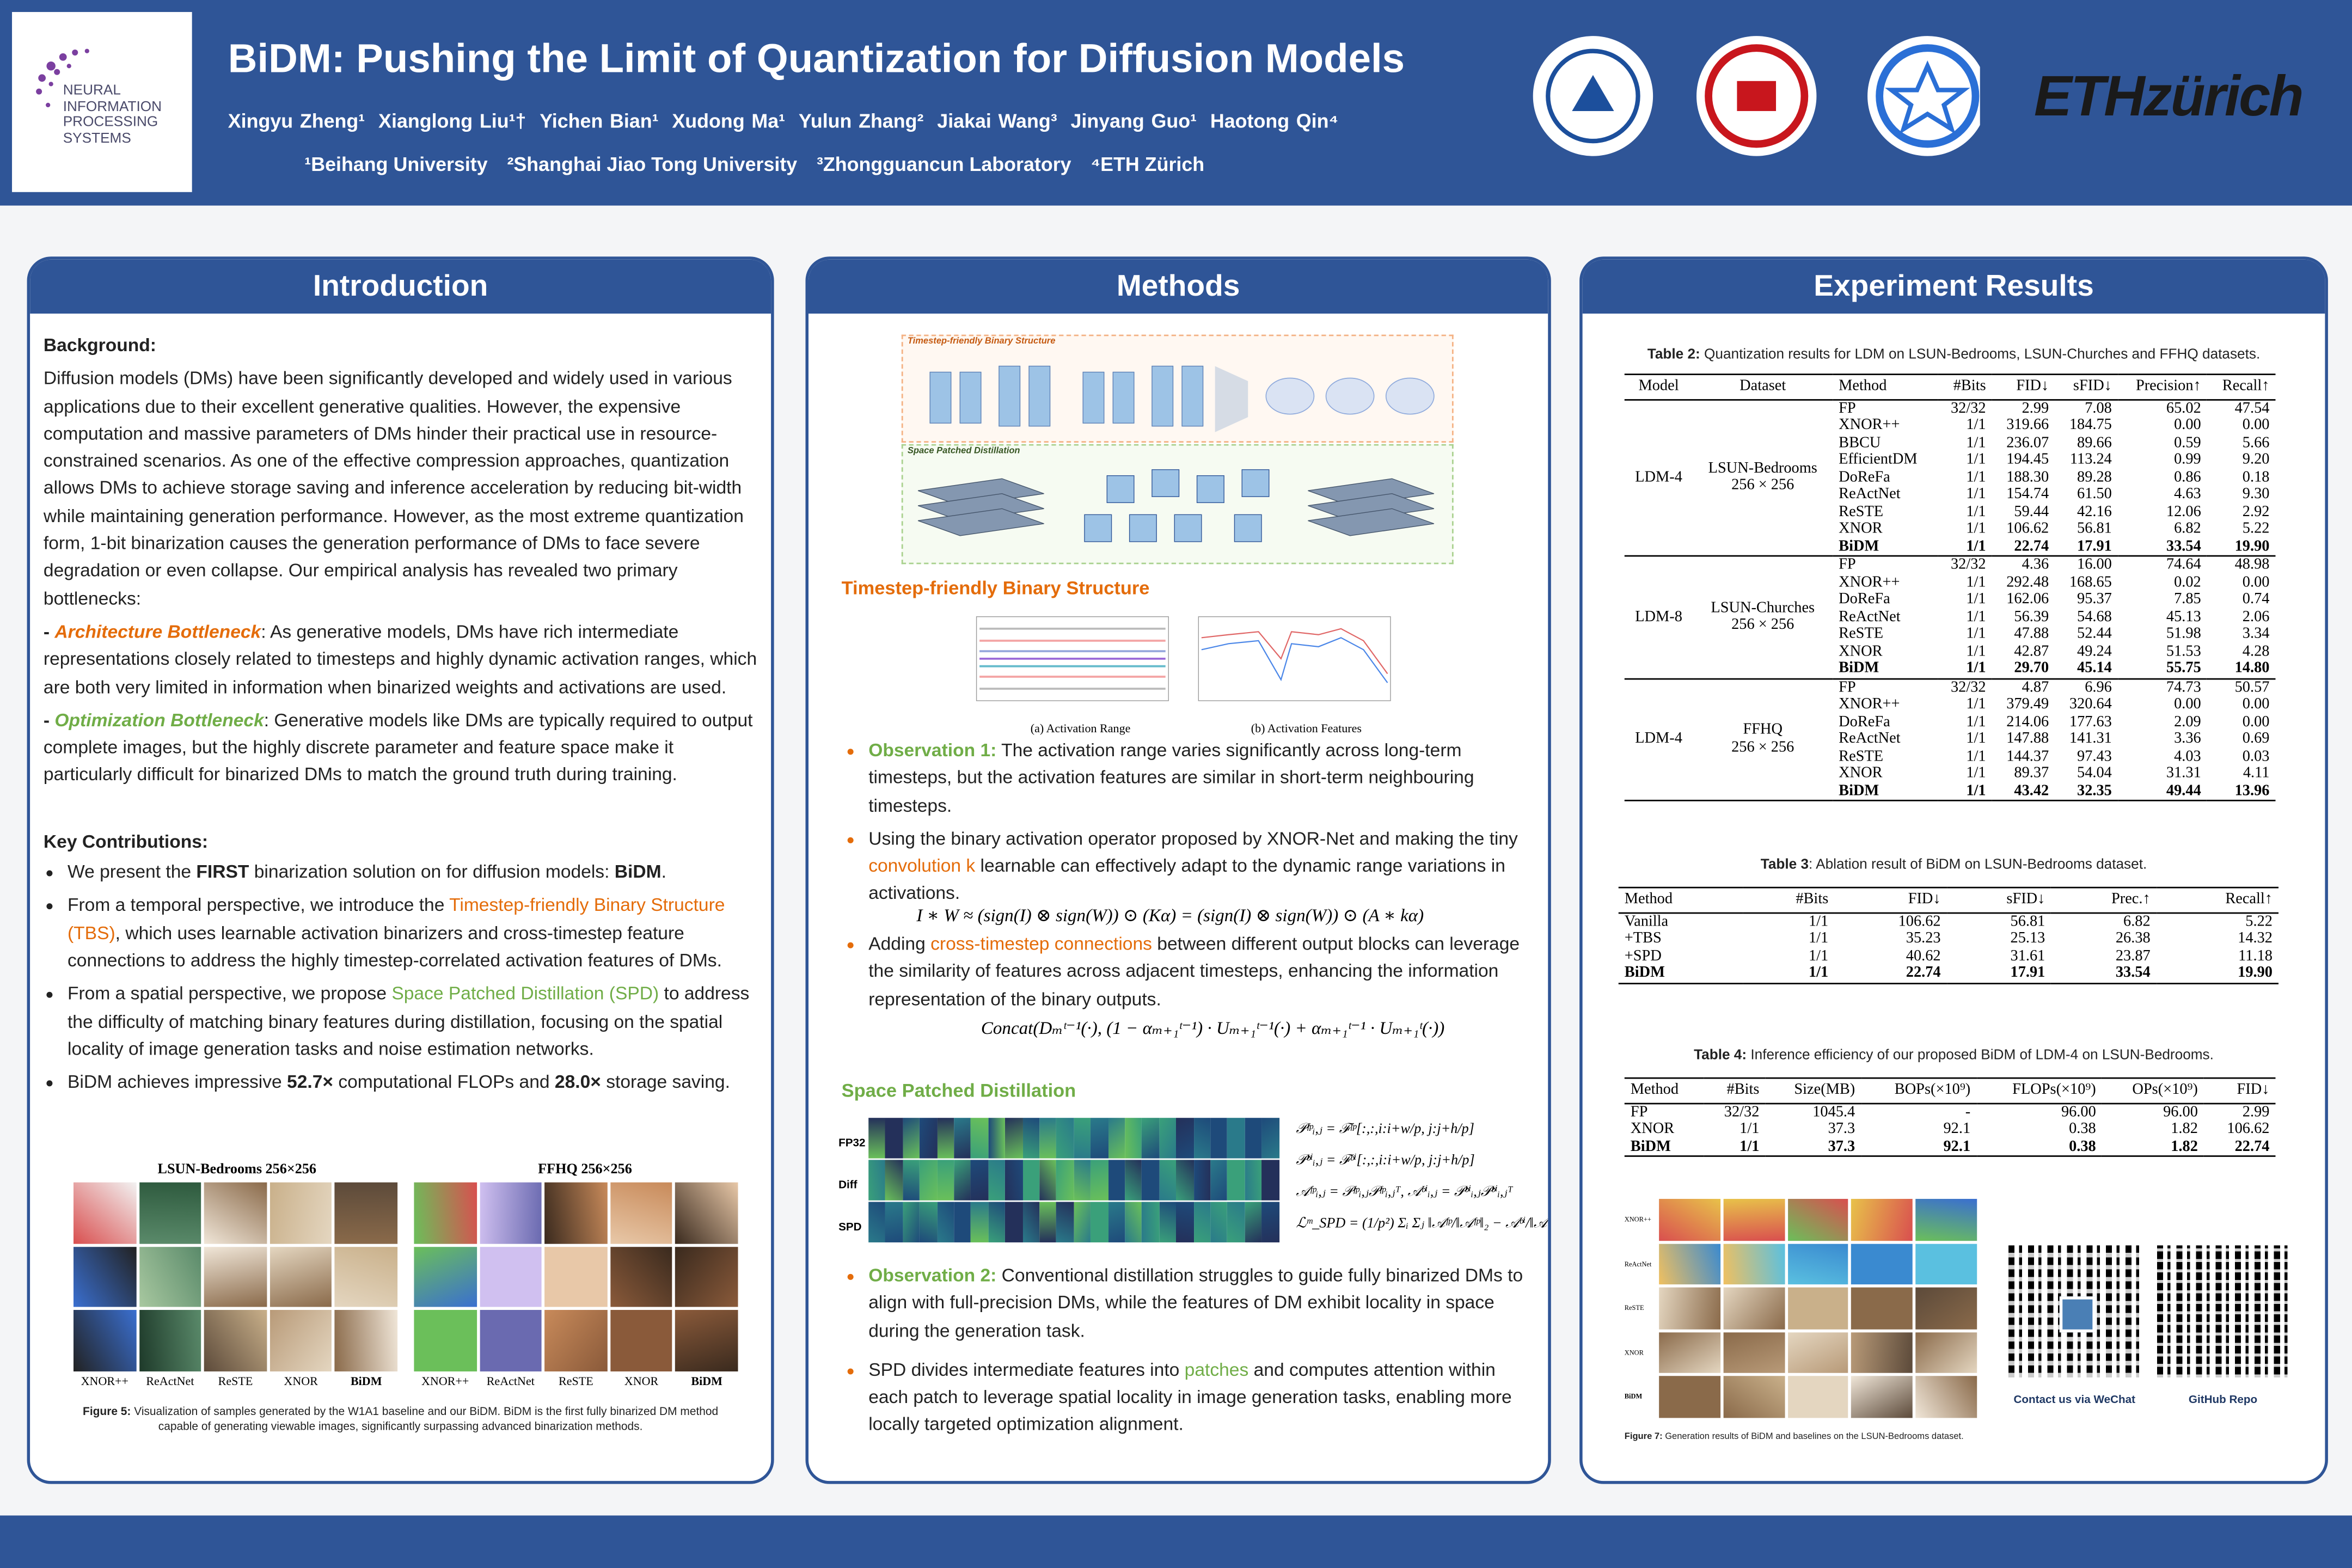 The image size is (2352, 1568). I want to click on text-segment: We present the, so click(132, 872).